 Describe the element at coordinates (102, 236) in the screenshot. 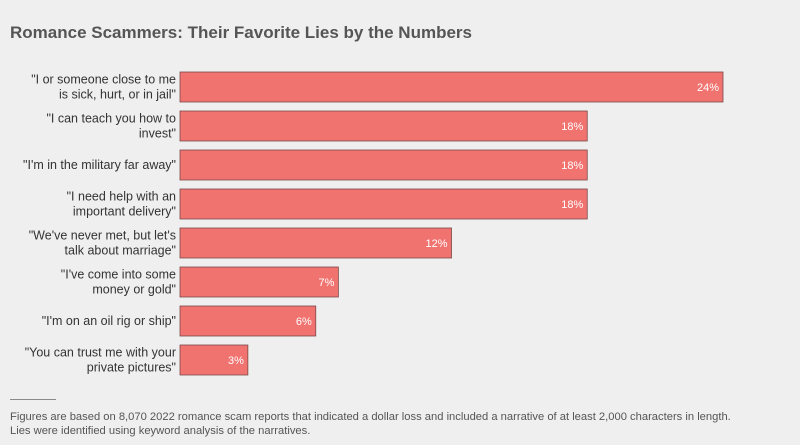

I see `category-label-4-line-0: "We've never met, but let's` at that location.